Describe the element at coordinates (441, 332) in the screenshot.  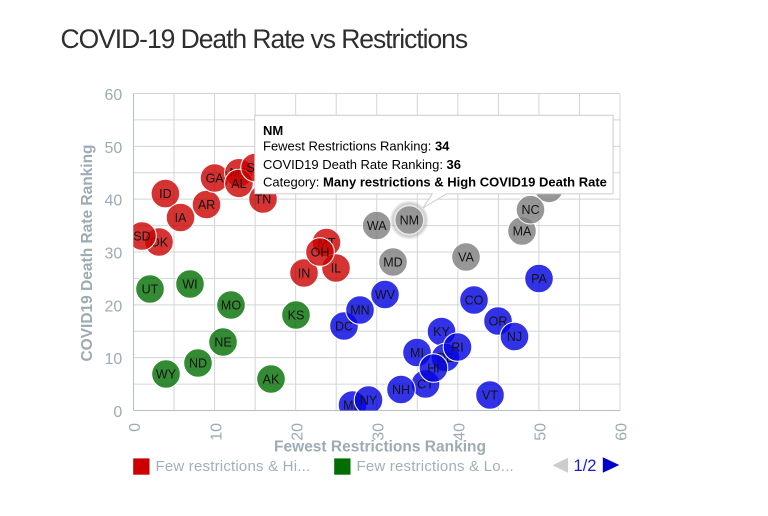
I see `svg-text: KY` at that location.